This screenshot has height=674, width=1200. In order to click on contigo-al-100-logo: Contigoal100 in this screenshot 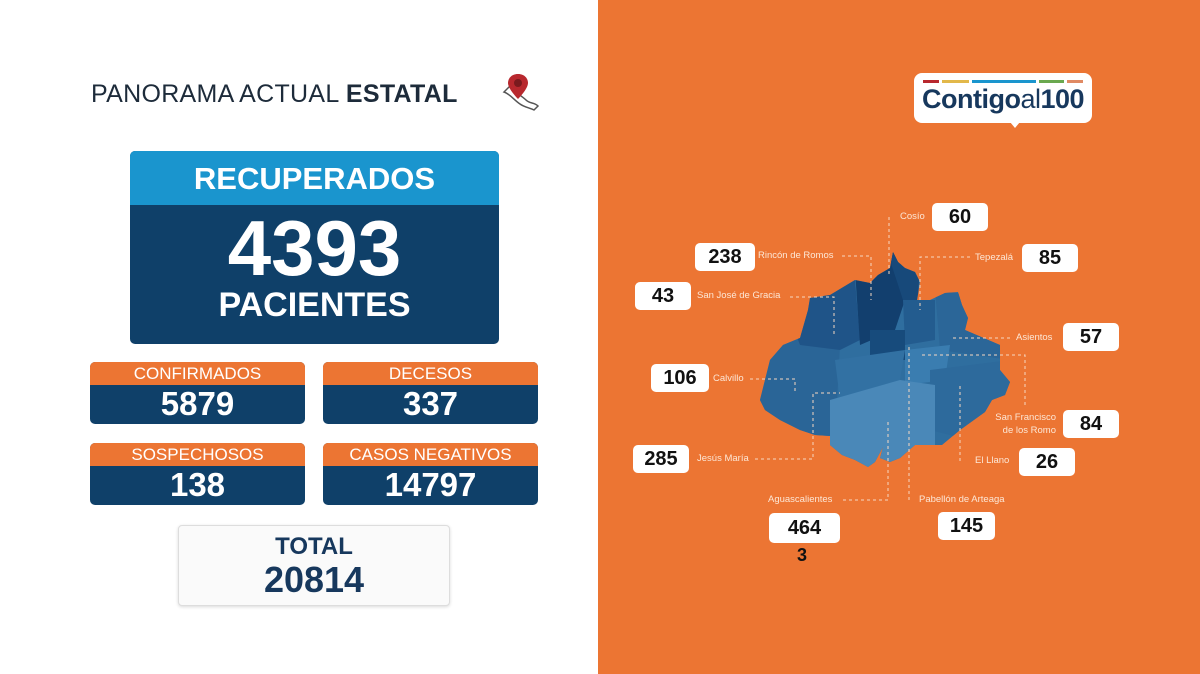, I will do `click(1003, 100)`.